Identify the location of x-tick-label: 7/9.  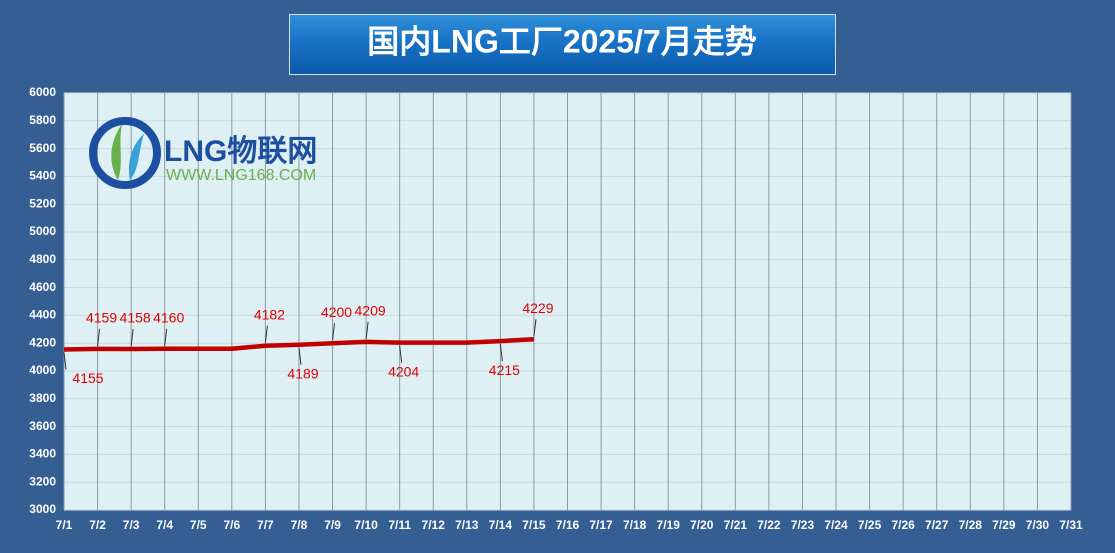
(332, 525).